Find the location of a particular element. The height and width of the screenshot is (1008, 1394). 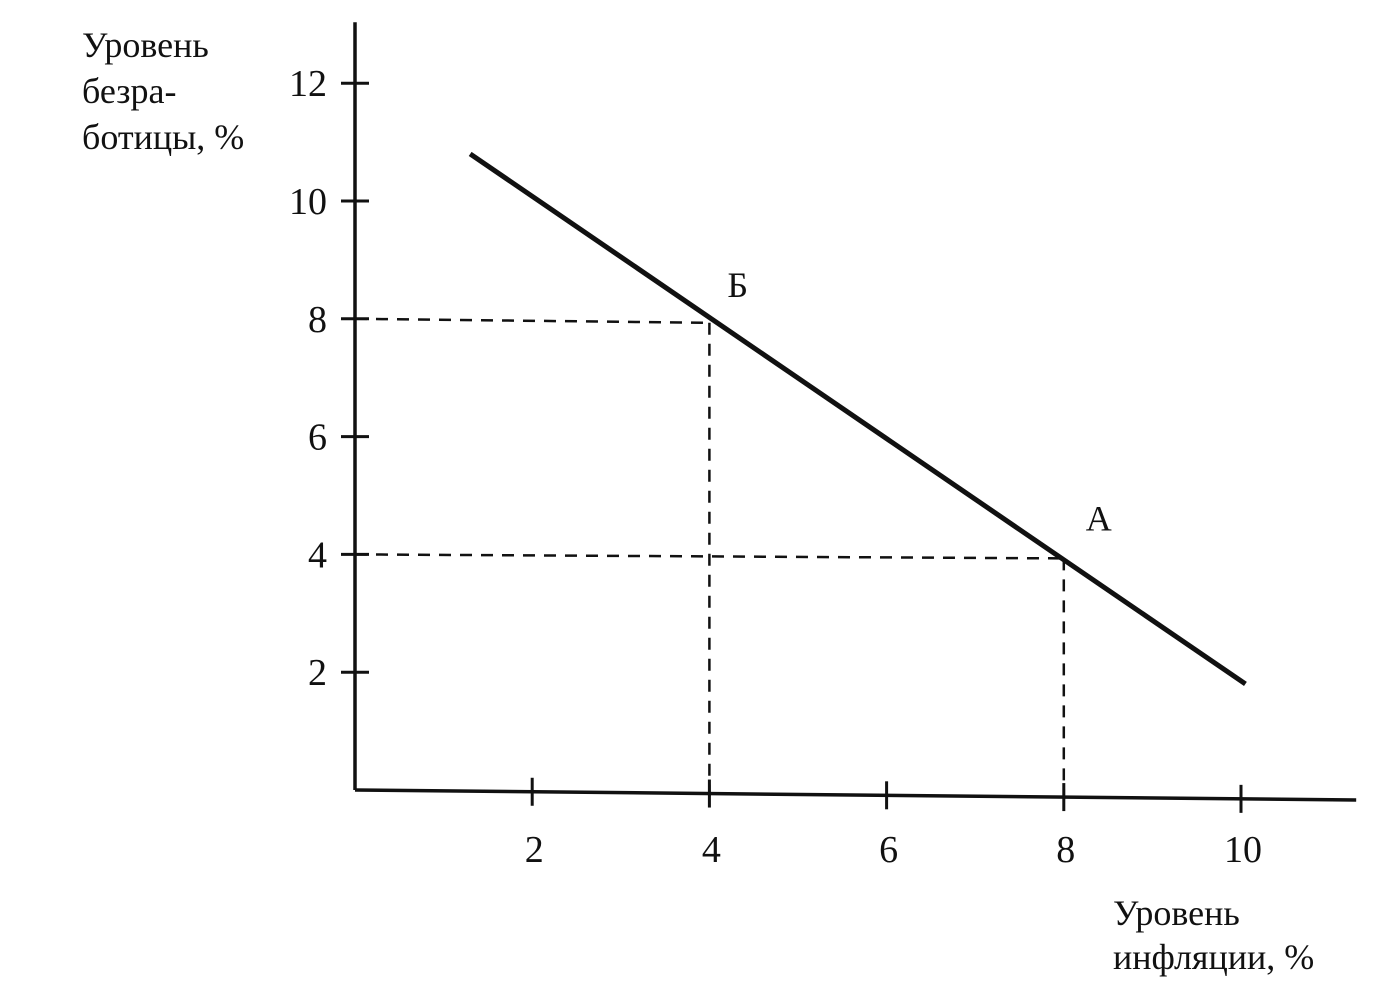

y-tick-label-4: 4 is located at coordinates (317, 555).